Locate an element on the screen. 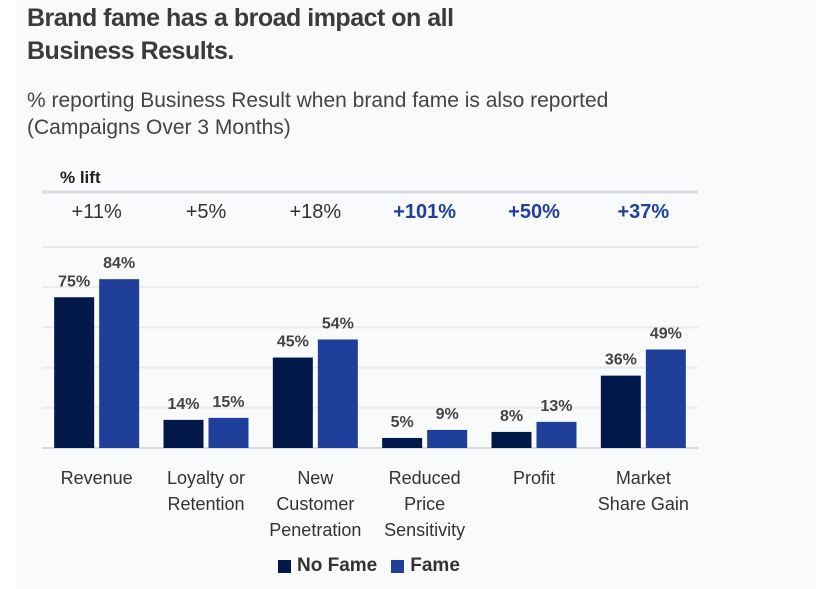 This screenshot has height=589, width=836. subtitle-line-2: (Campaigns Over 3 Months) is located at coordinates (159, 127).